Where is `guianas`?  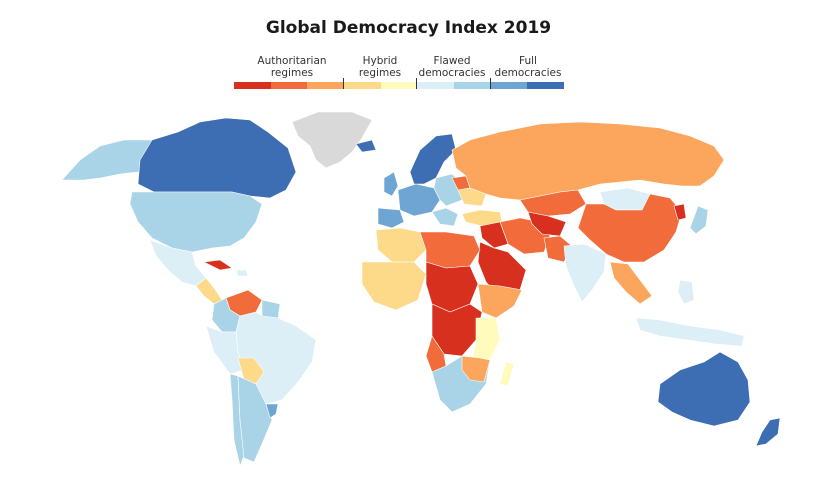
guianas is located at coordinates (271, 309).